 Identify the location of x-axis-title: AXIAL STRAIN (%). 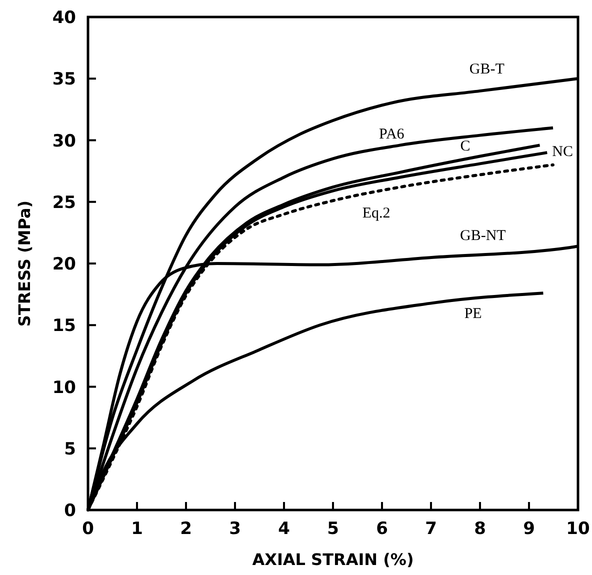
(333, 559).